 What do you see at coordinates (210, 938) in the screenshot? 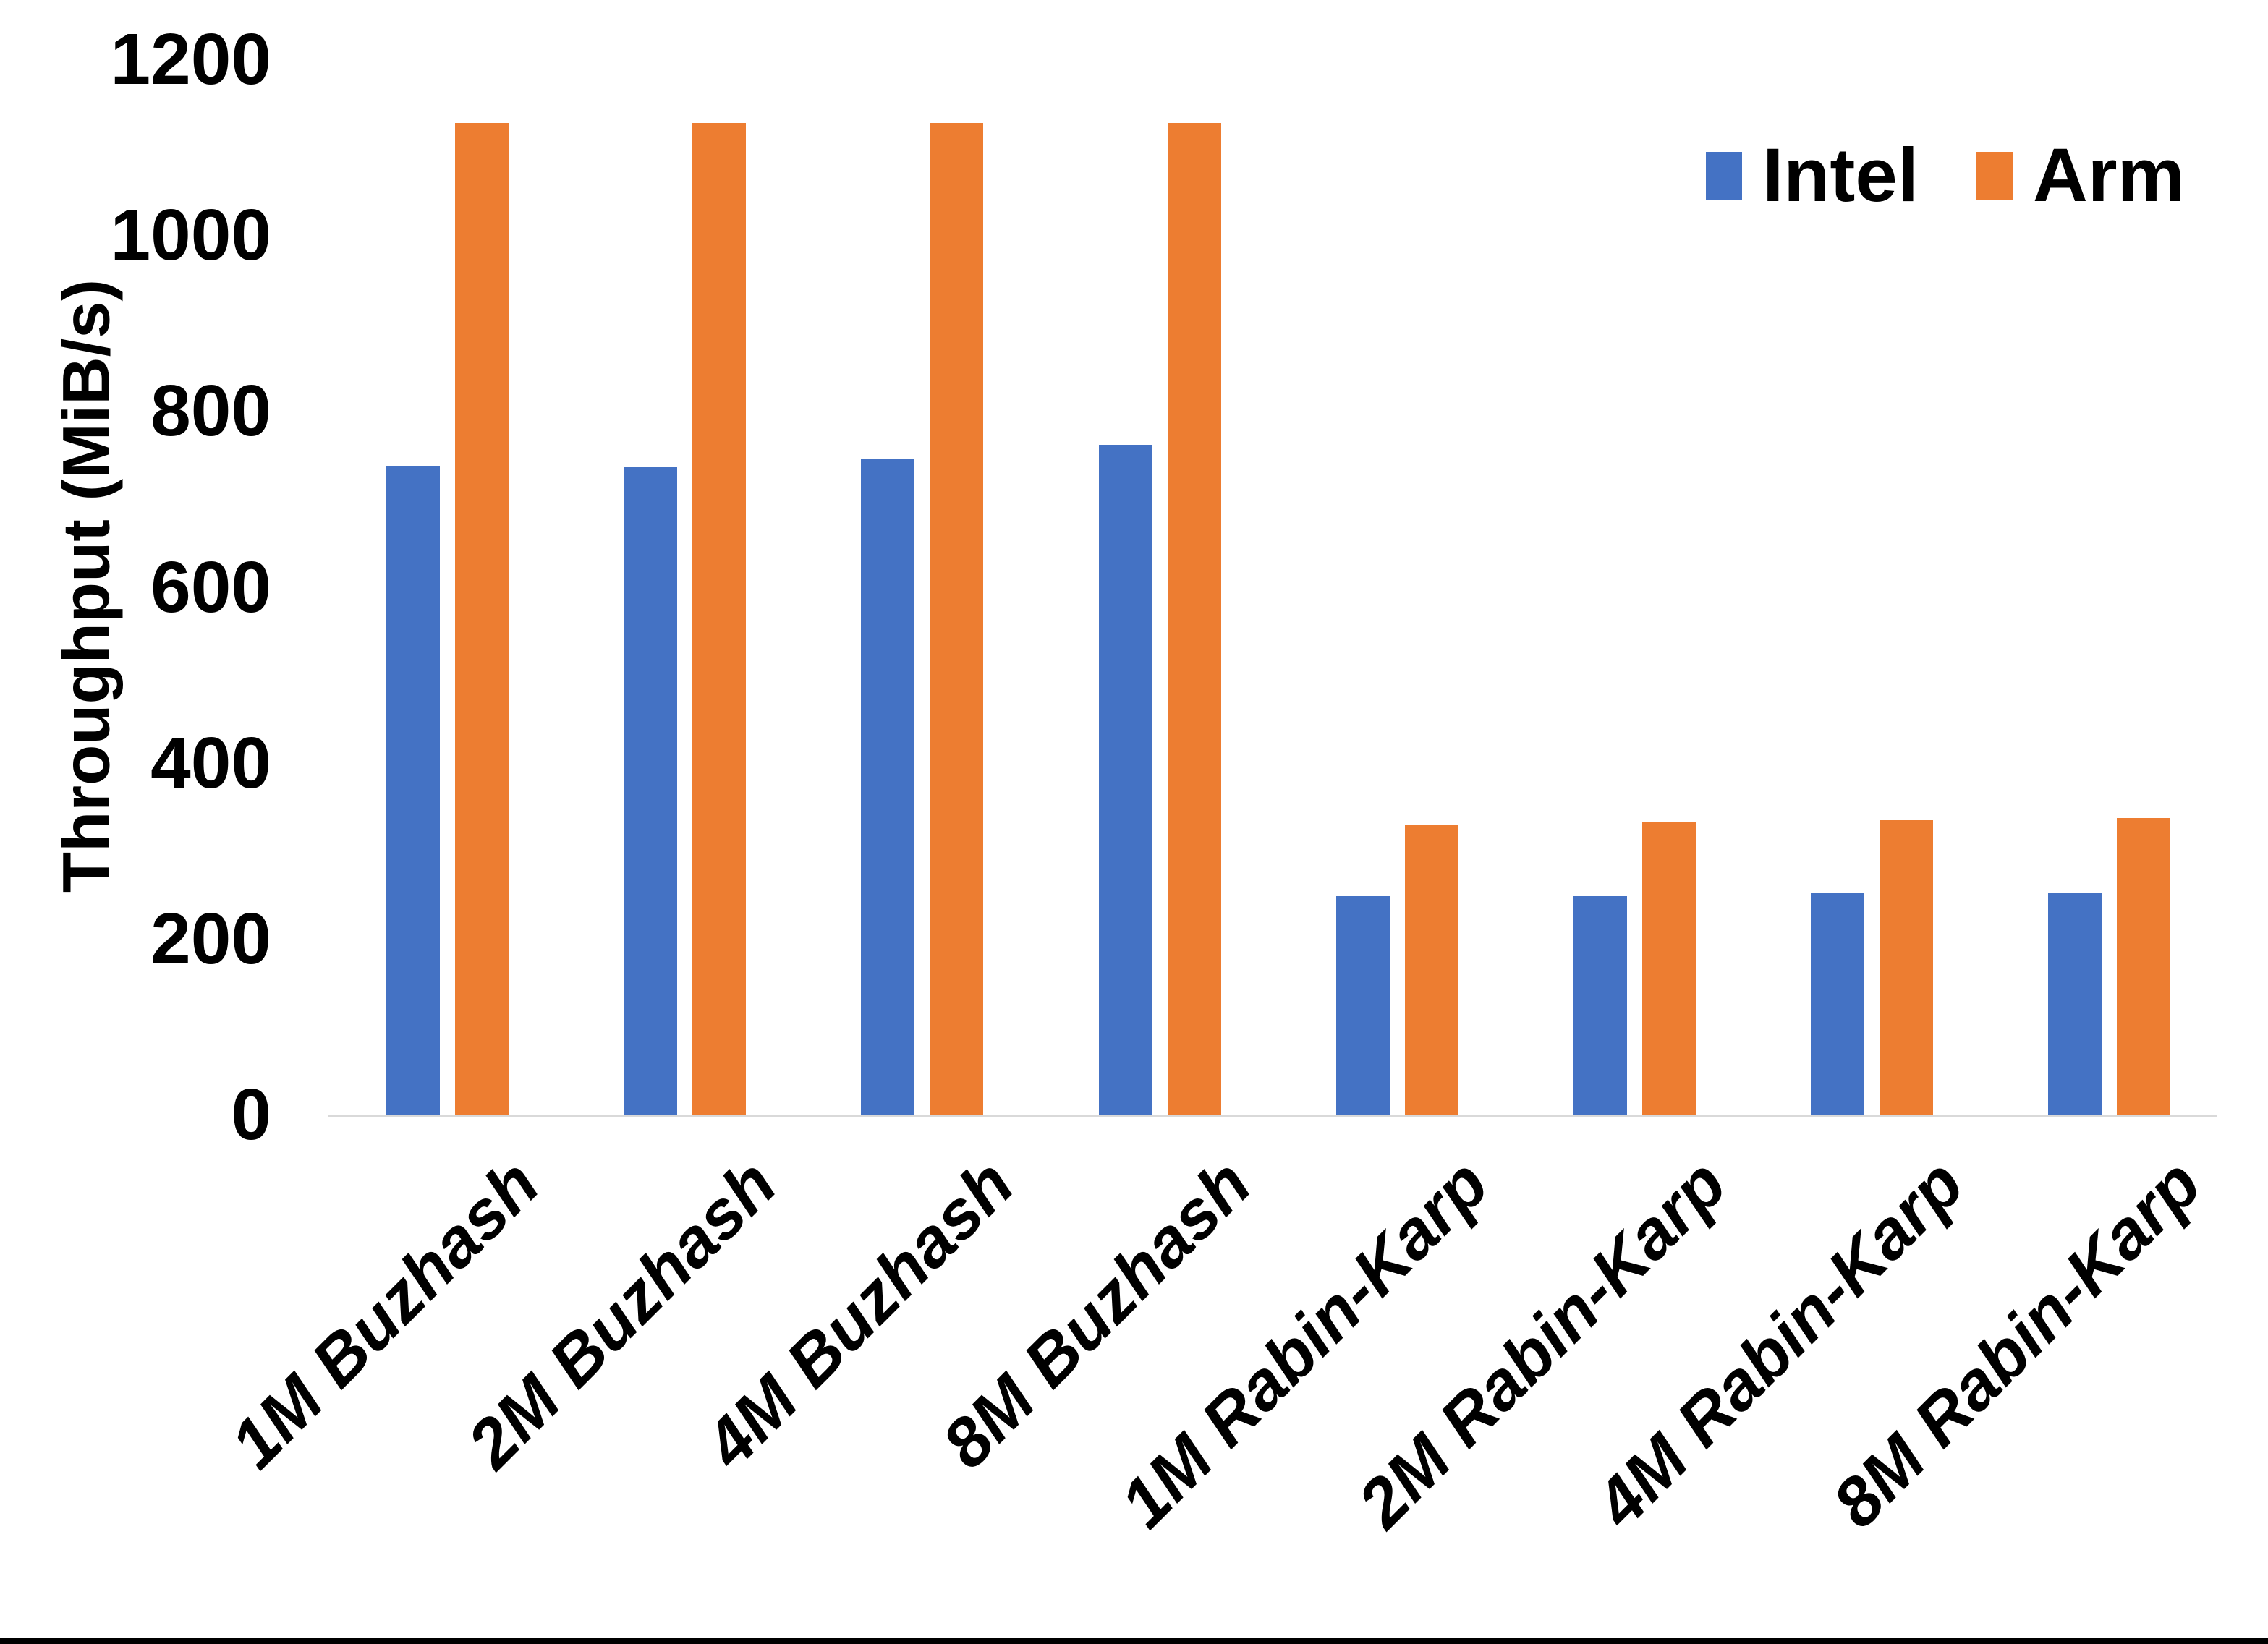
I see `y-tick-label: 200` at bounding box center [210, 938].